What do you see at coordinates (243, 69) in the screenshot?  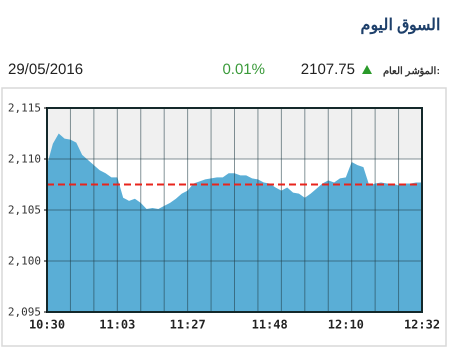 I see `text: 0.01%` at bounding box center [243, 69].